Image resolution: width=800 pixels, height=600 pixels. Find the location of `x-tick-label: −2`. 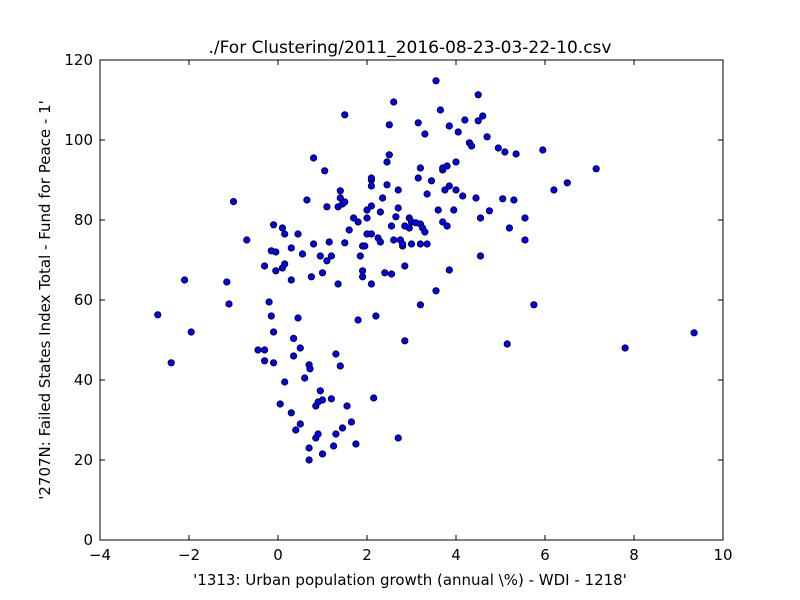

x-tick-label: −2 is located at coordinates (189, 555).